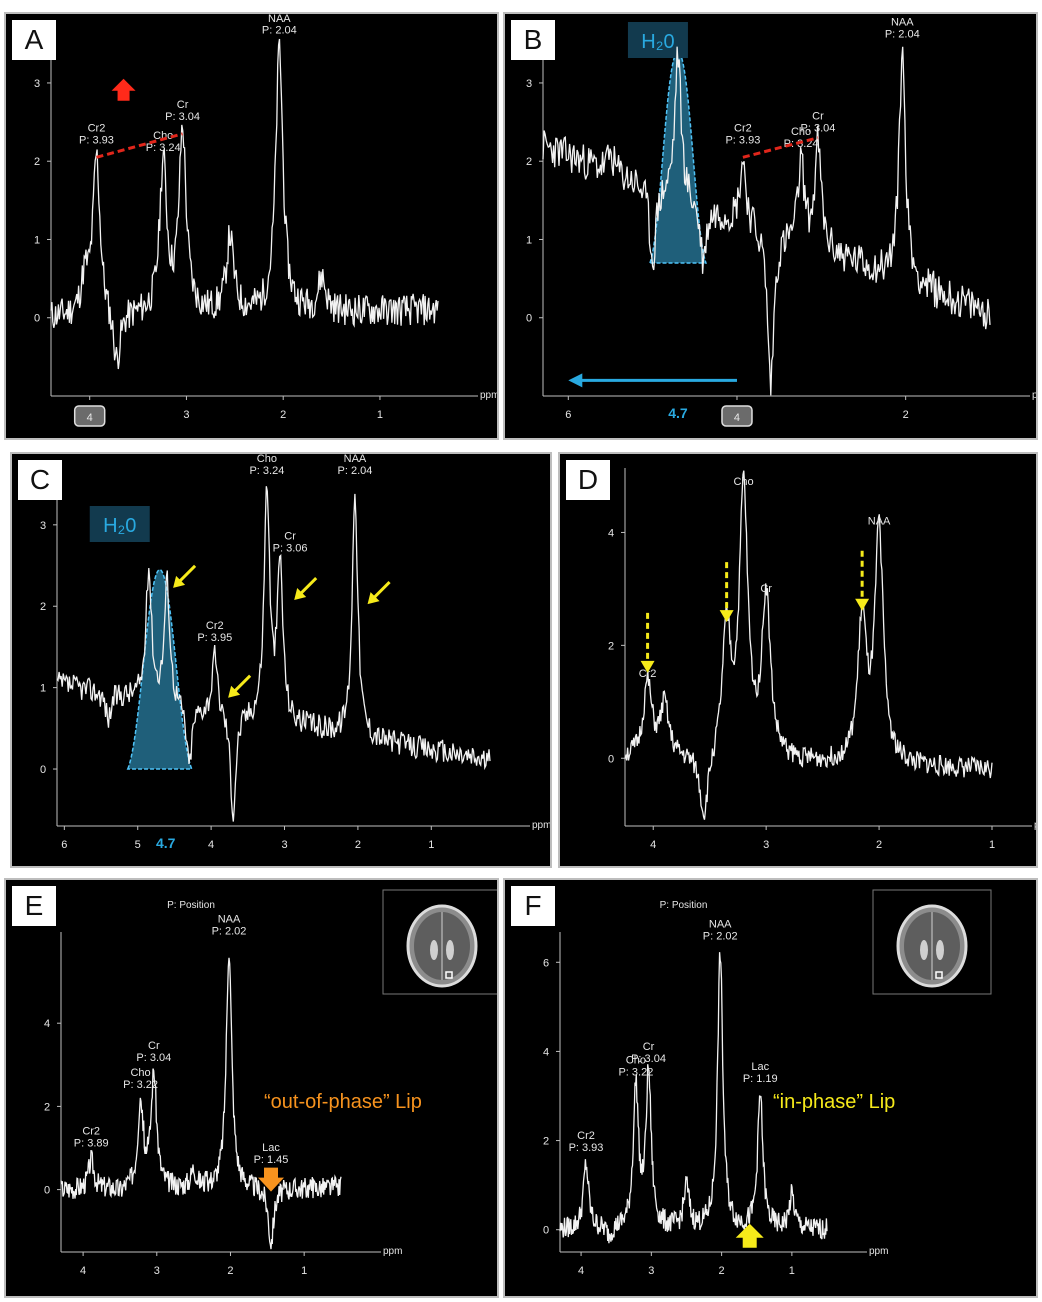  Describe the element at coordinates (279, 31) in the screenshot. I see `peak-label-naa: P: 2.04` at that location.